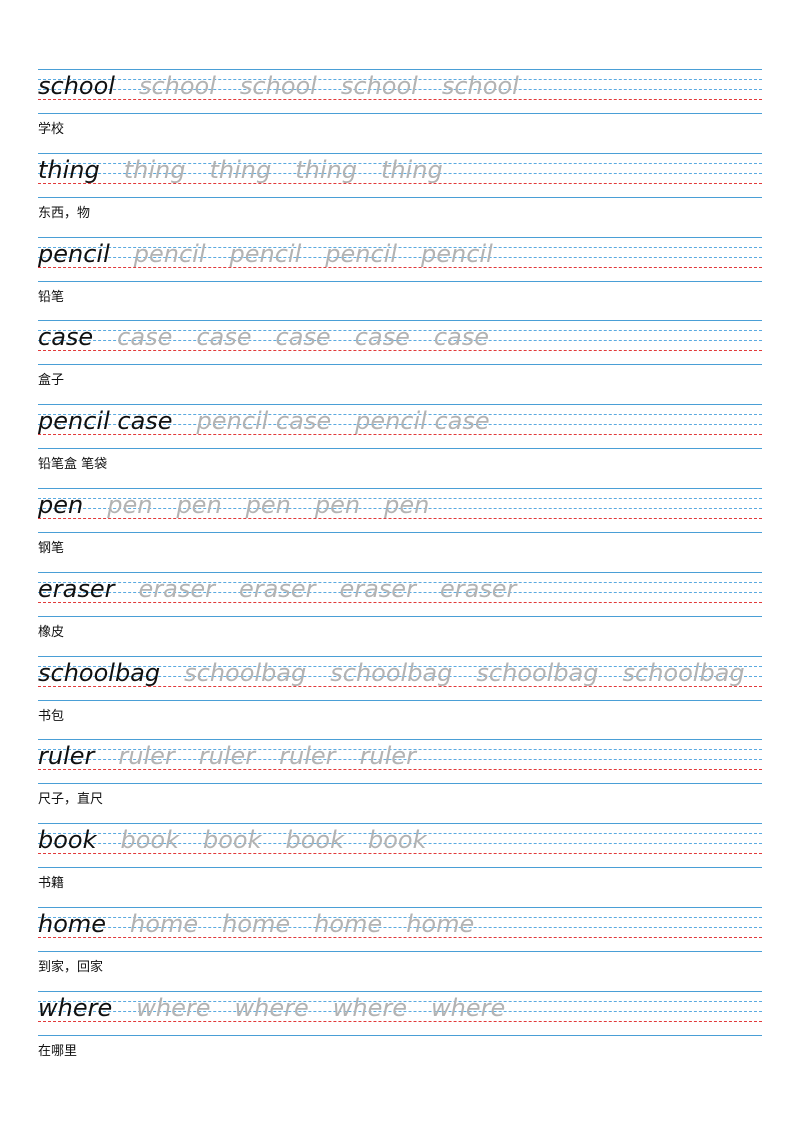 This screenshot has height=1131, width=800. What do you see at coordinates (76, 588) in the screenshot?
I see `vocab-word: eraser` at bounding box center [76, 588].